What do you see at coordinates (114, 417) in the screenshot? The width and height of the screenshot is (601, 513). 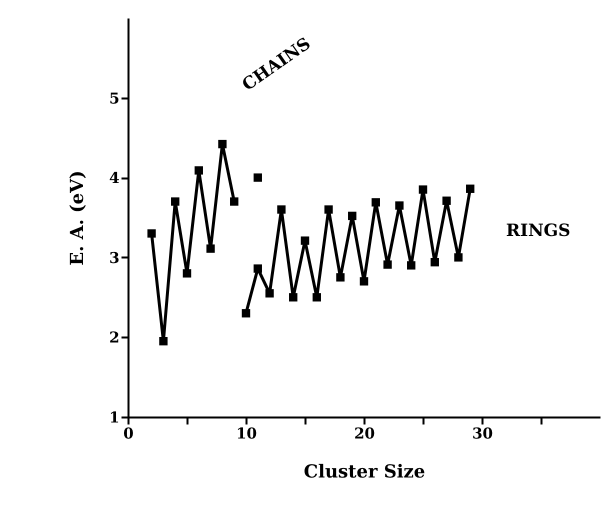 I see `y-tick-label: 1` at bounding box center [114, 417].